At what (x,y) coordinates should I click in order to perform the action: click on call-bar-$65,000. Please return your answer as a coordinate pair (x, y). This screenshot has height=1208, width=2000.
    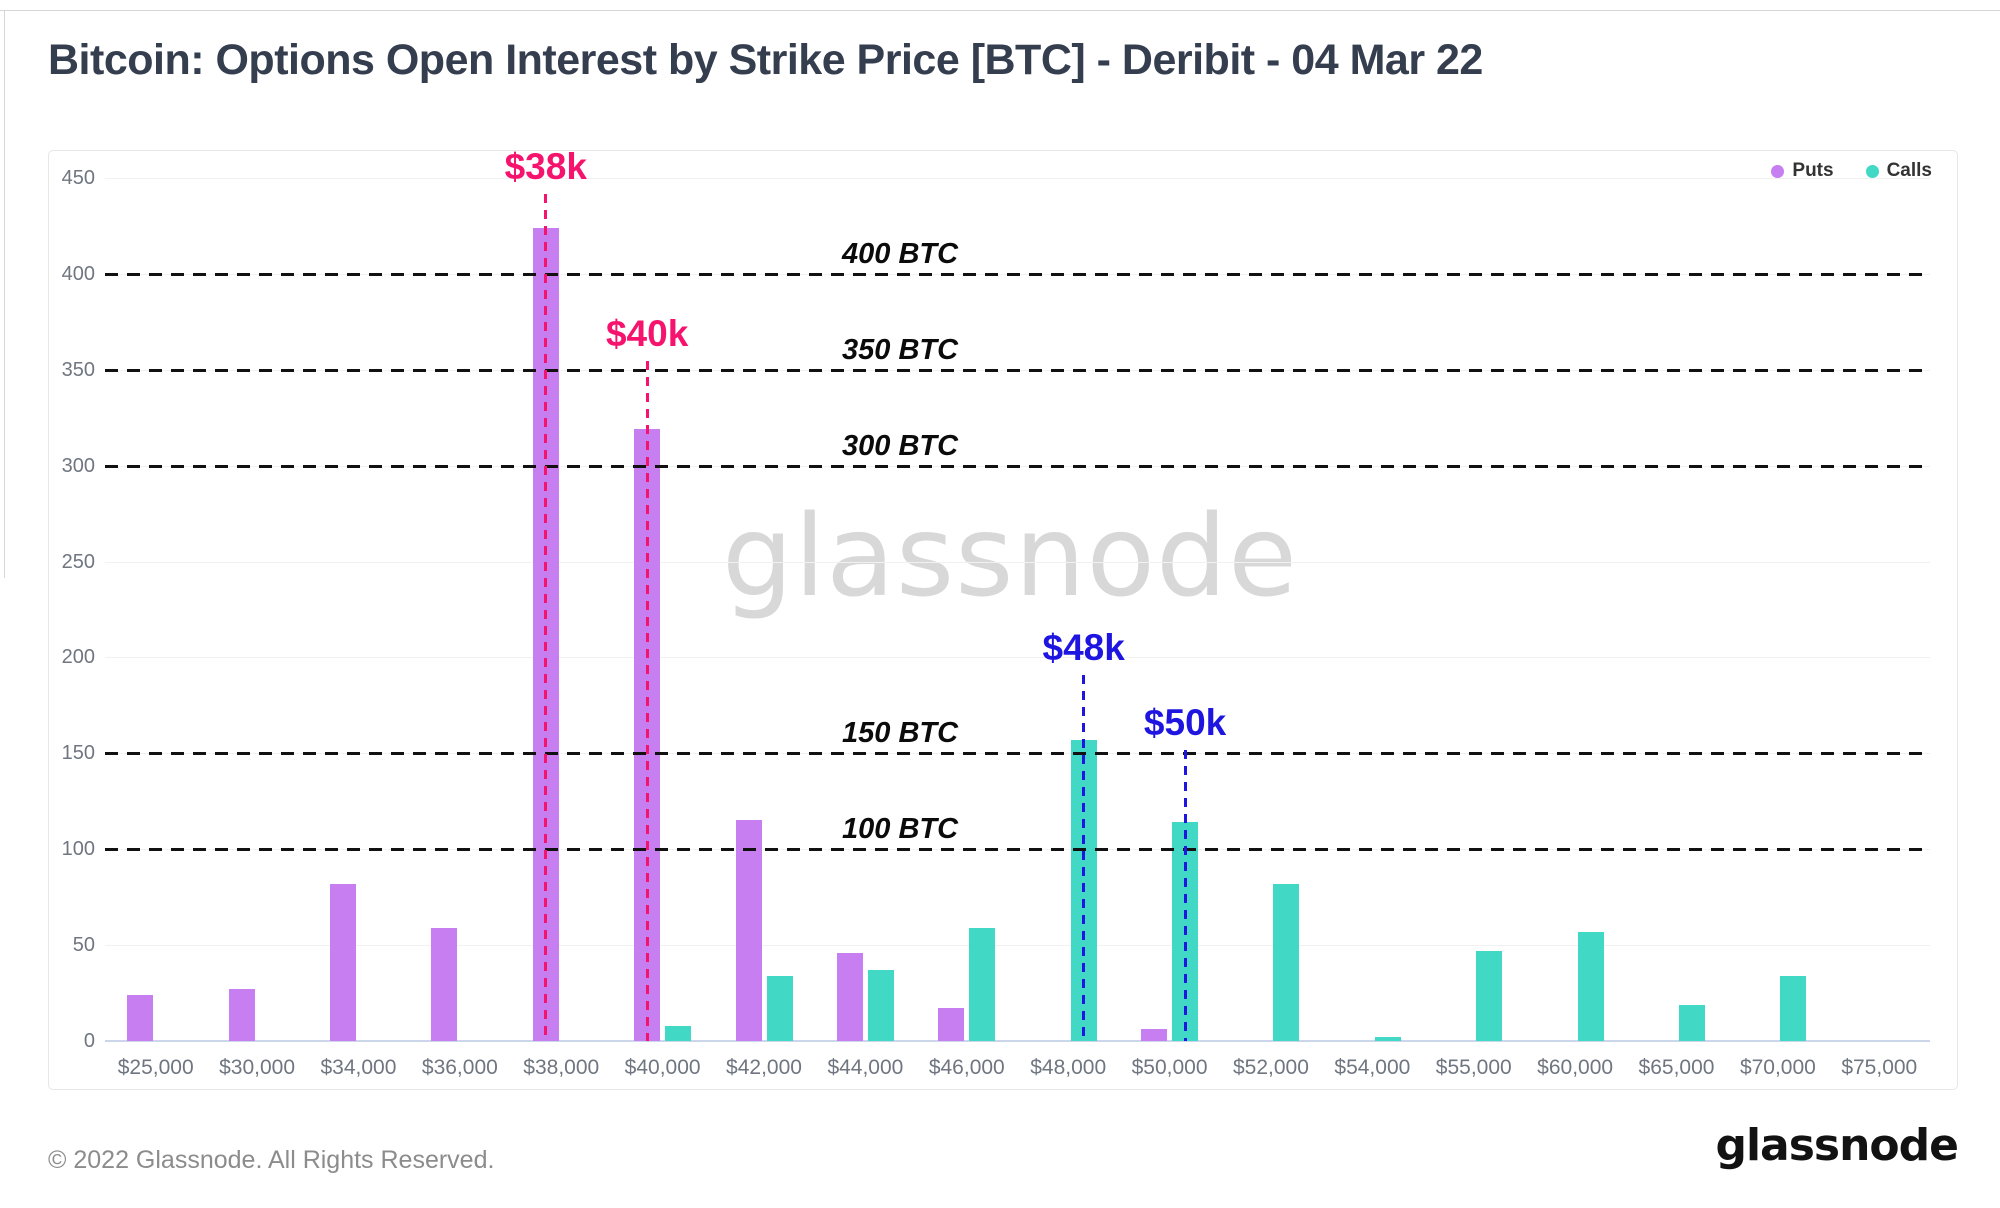
    Looking at the image, I should click on (1692, 1022).